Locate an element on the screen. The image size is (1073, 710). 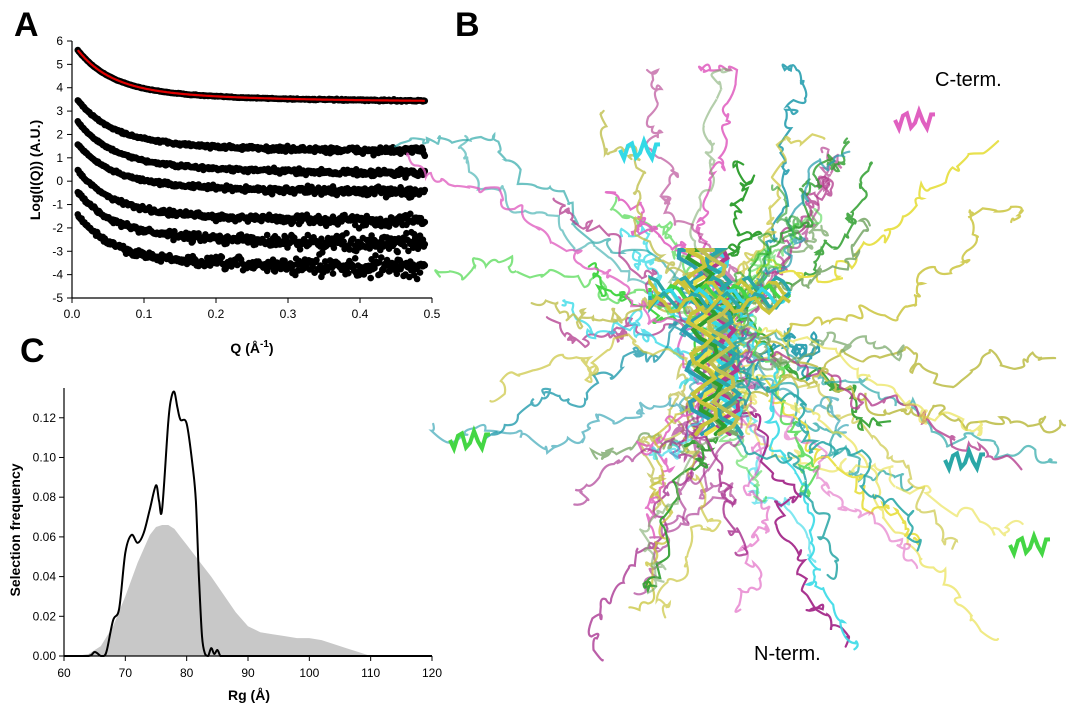
y-tick-label: 0.06 is located at coordinates (45, 537).